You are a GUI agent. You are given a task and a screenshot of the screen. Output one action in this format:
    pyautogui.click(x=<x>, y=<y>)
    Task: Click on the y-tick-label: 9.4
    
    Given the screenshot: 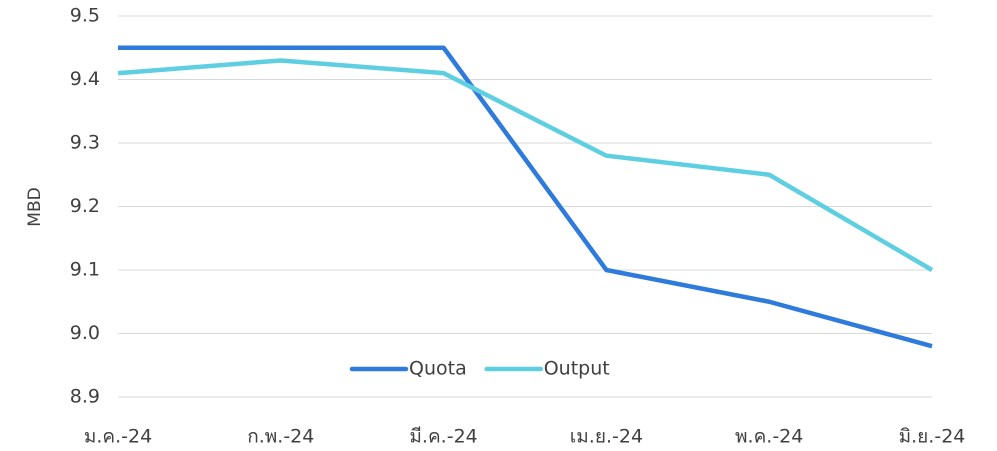 What is the action you would take?
    pyautogui.click(x=85, y=79)
    